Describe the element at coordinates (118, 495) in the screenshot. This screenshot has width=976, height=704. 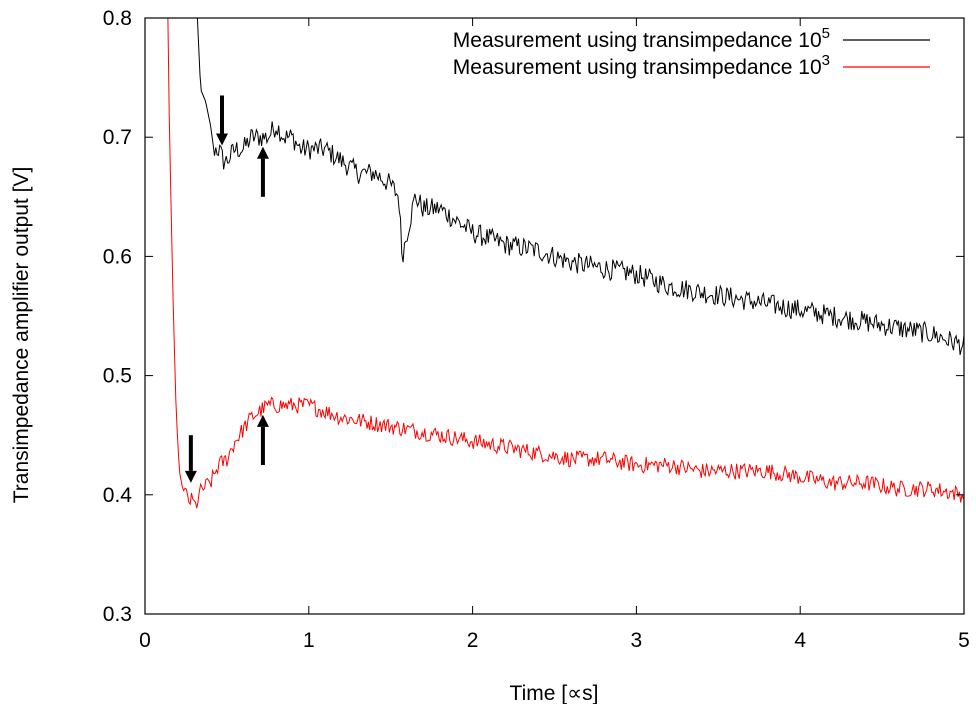
I see `y-tick-label: 0.4` at that location.